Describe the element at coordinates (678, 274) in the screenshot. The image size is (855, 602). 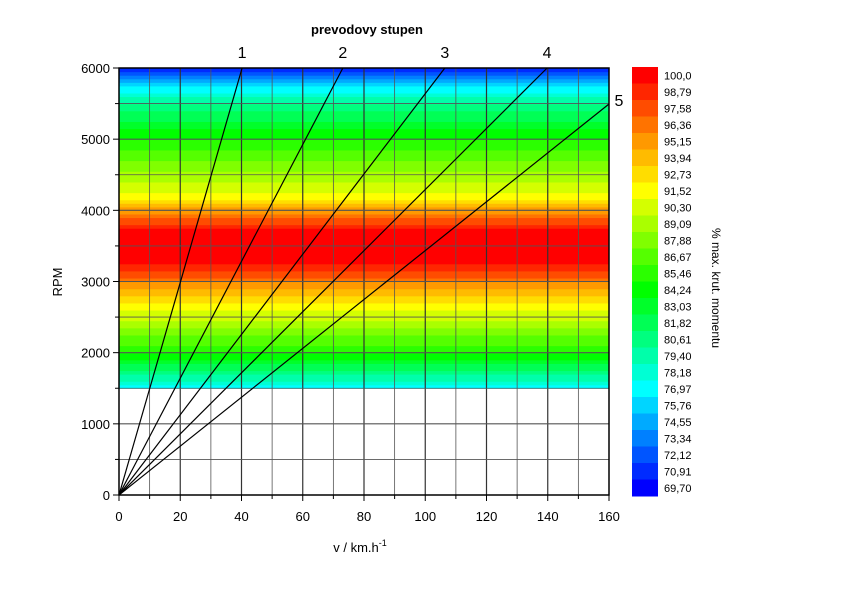
I see `colorbar-tick-label: 85,46` at that location.